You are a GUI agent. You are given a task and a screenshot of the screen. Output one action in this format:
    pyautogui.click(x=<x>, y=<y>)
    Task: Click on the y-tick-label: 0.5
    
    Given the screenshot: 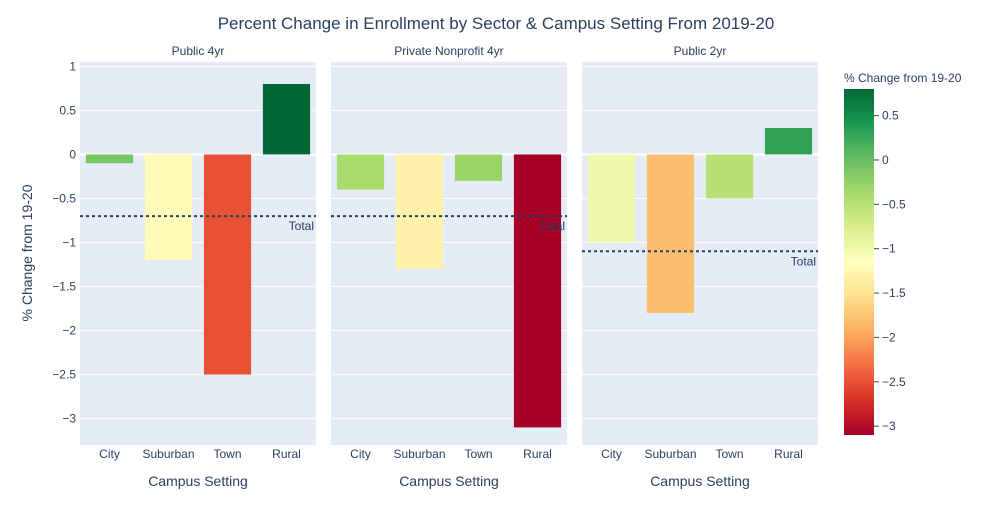 What is the action you would take?
    pyautogui.click(x=67, y=110)
    